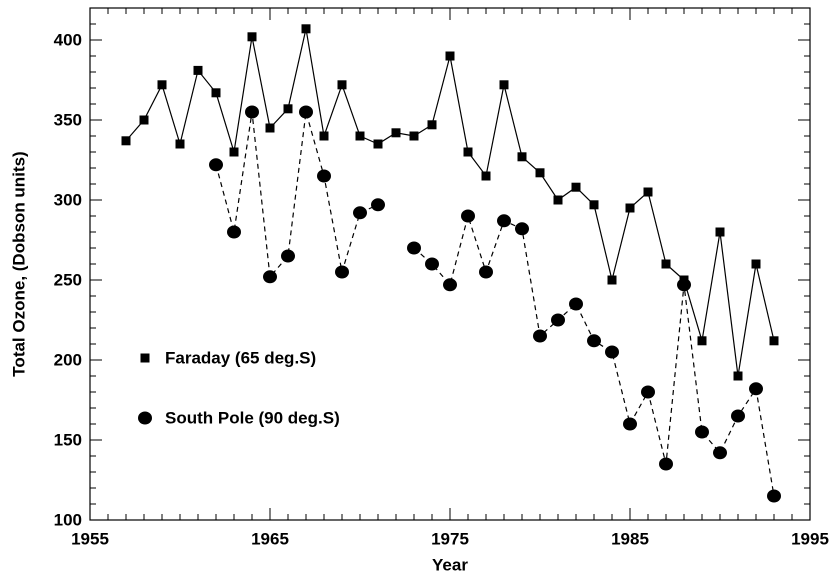 The height and width of the screenshot is (578, 835). What do you see at coordinates (450, 538) in the screenshot?
I see `x-tick-label: 1975` at bounding box center [450, 538].